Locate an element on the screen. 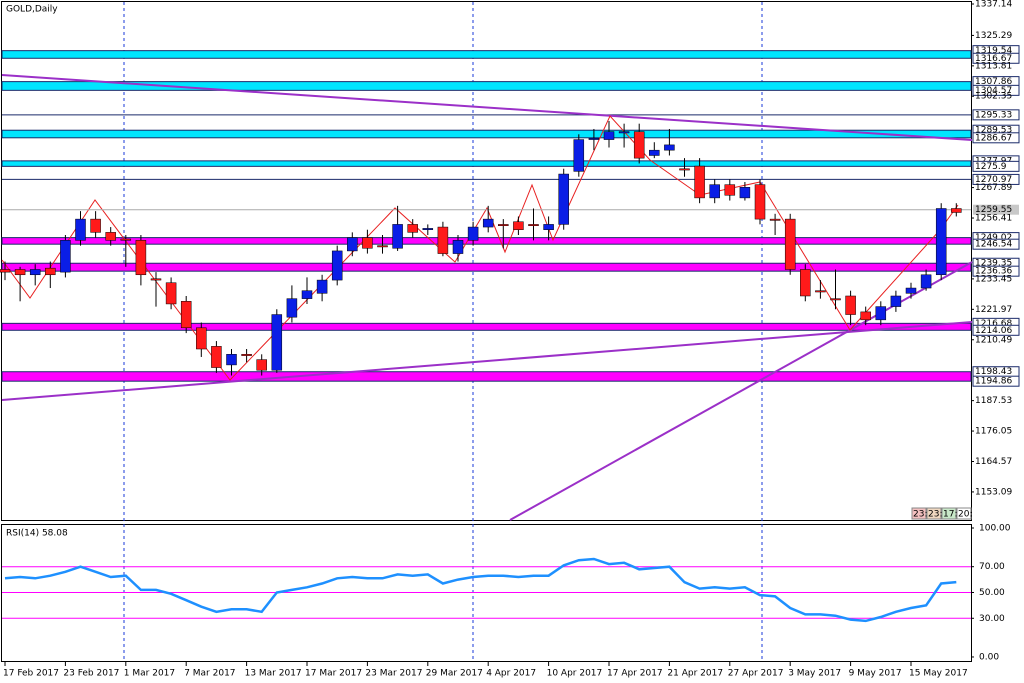 Image resolution: width=1024 pixels, height=683 pixels. x-tick-label: 1 Mar 2017 is located at coordinates (149, 674).